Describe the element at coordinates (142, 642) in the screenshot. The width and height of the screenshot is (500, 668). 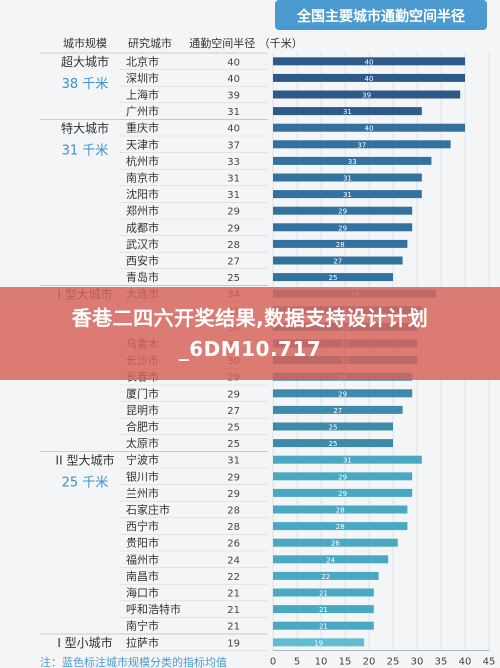
I see `city-label: 拉萨市` at that location.